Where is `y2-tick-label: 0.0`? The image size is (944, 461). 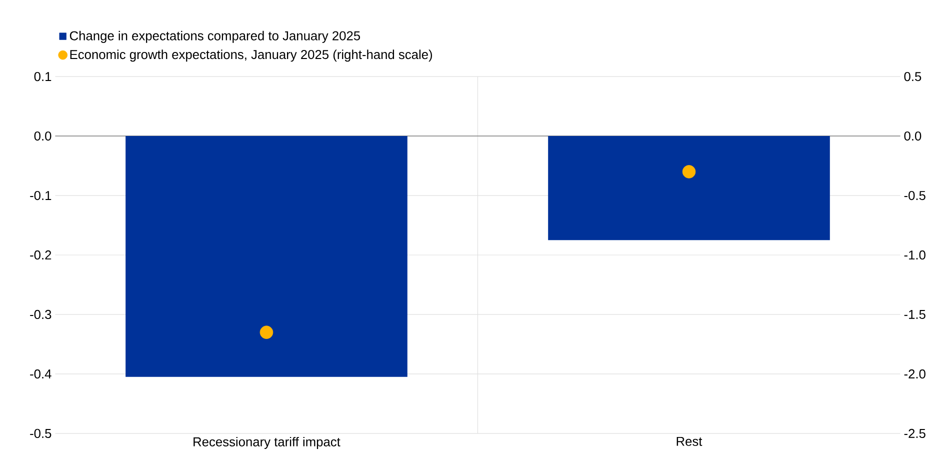
y2-tick-label: 0.0 is located at coordinates (913, 135).